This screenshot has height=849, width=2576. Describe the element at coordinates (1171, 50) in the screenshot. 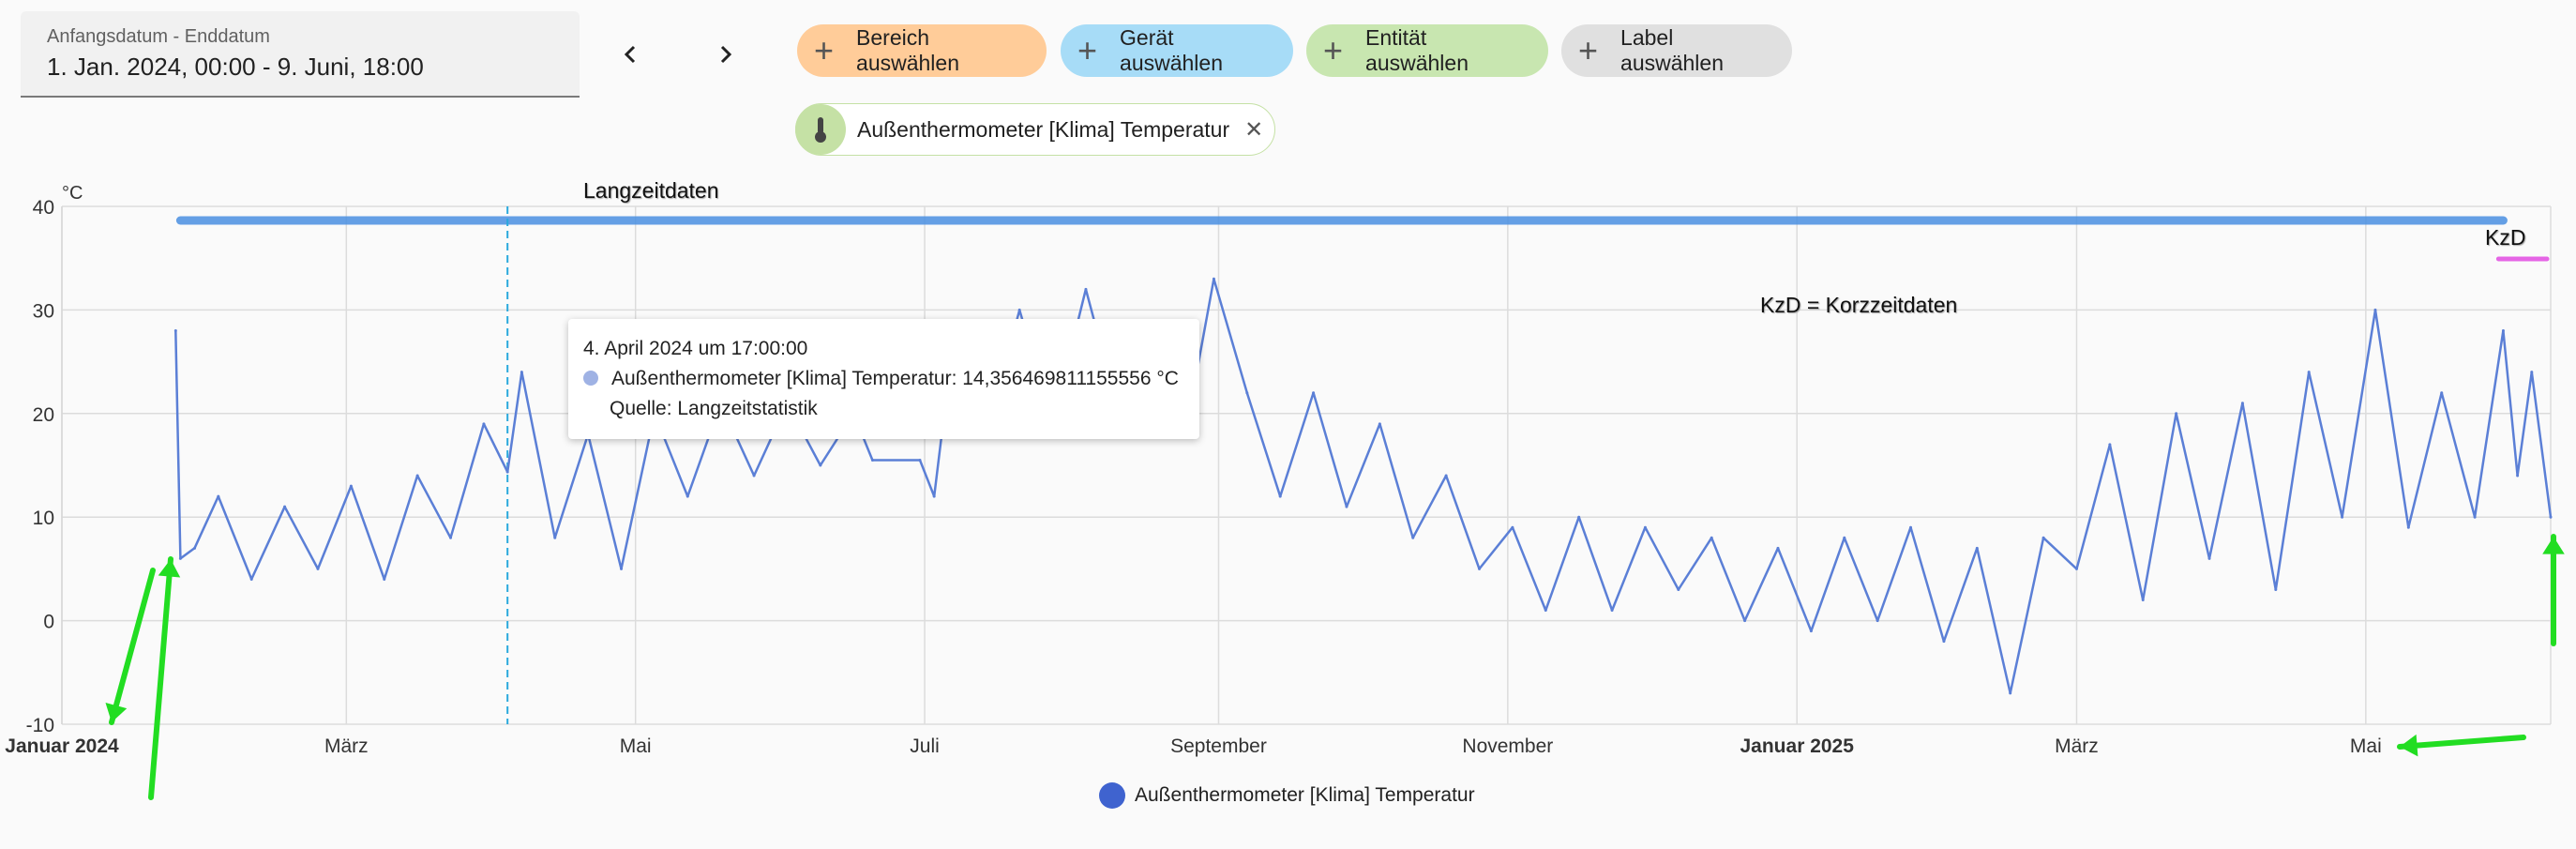

I see `select-device-label: Gerät auswählen` at that location.